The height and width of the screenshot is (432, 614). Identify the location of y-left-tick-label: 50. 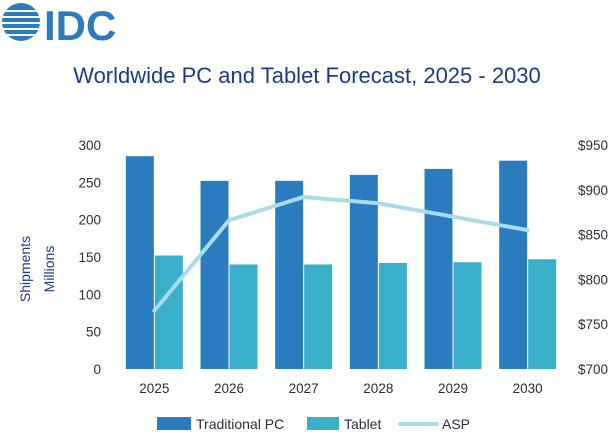
(93, 332).